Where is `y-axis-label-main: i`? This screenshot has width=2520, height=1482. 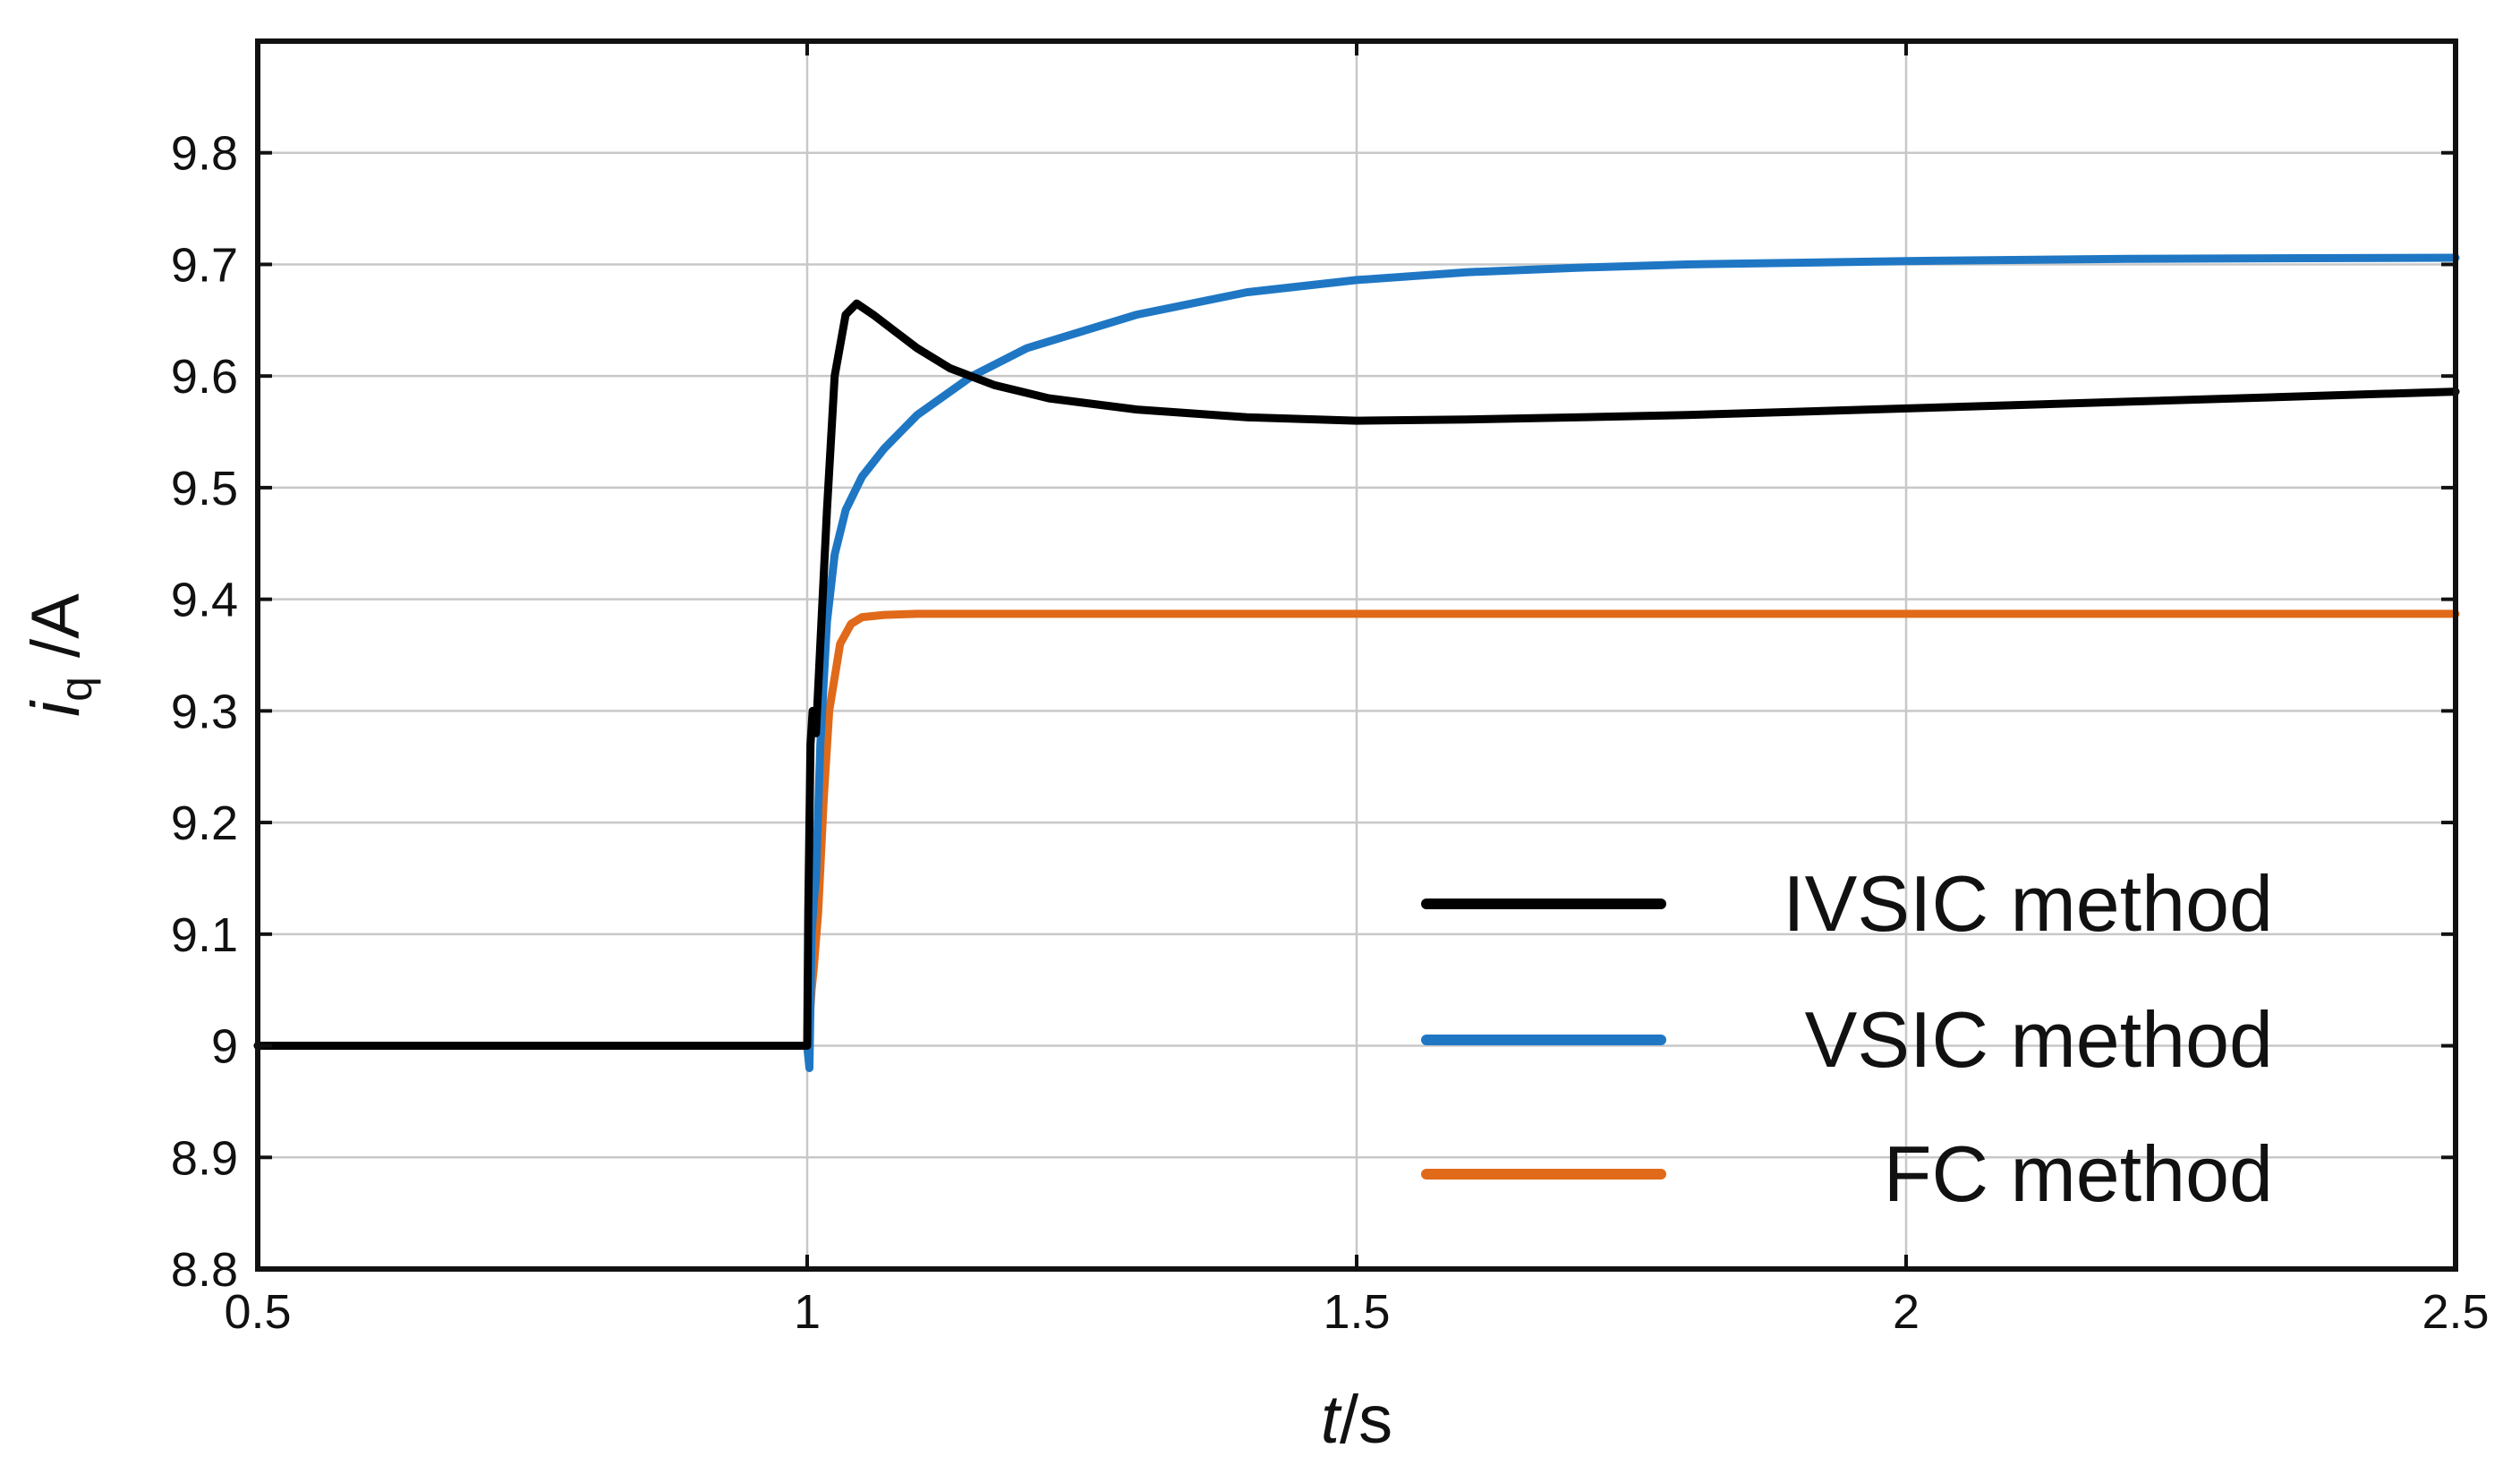
y-axis-label-main: i is located at coordinates (56, 708).